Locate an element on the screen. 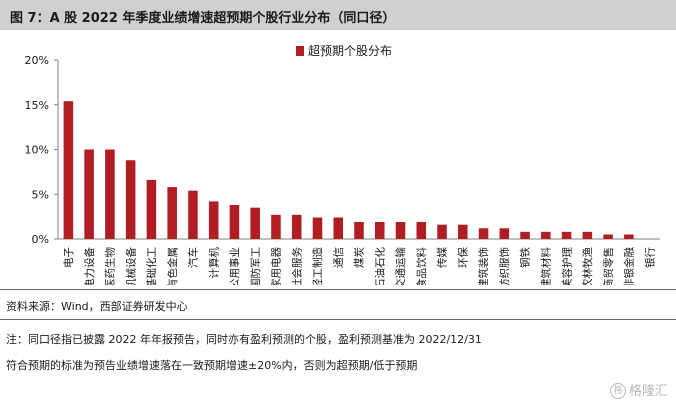 This screenshot has height=405, width=676. x-tick-label: 国防军工 is located at coordinates (255, 266).